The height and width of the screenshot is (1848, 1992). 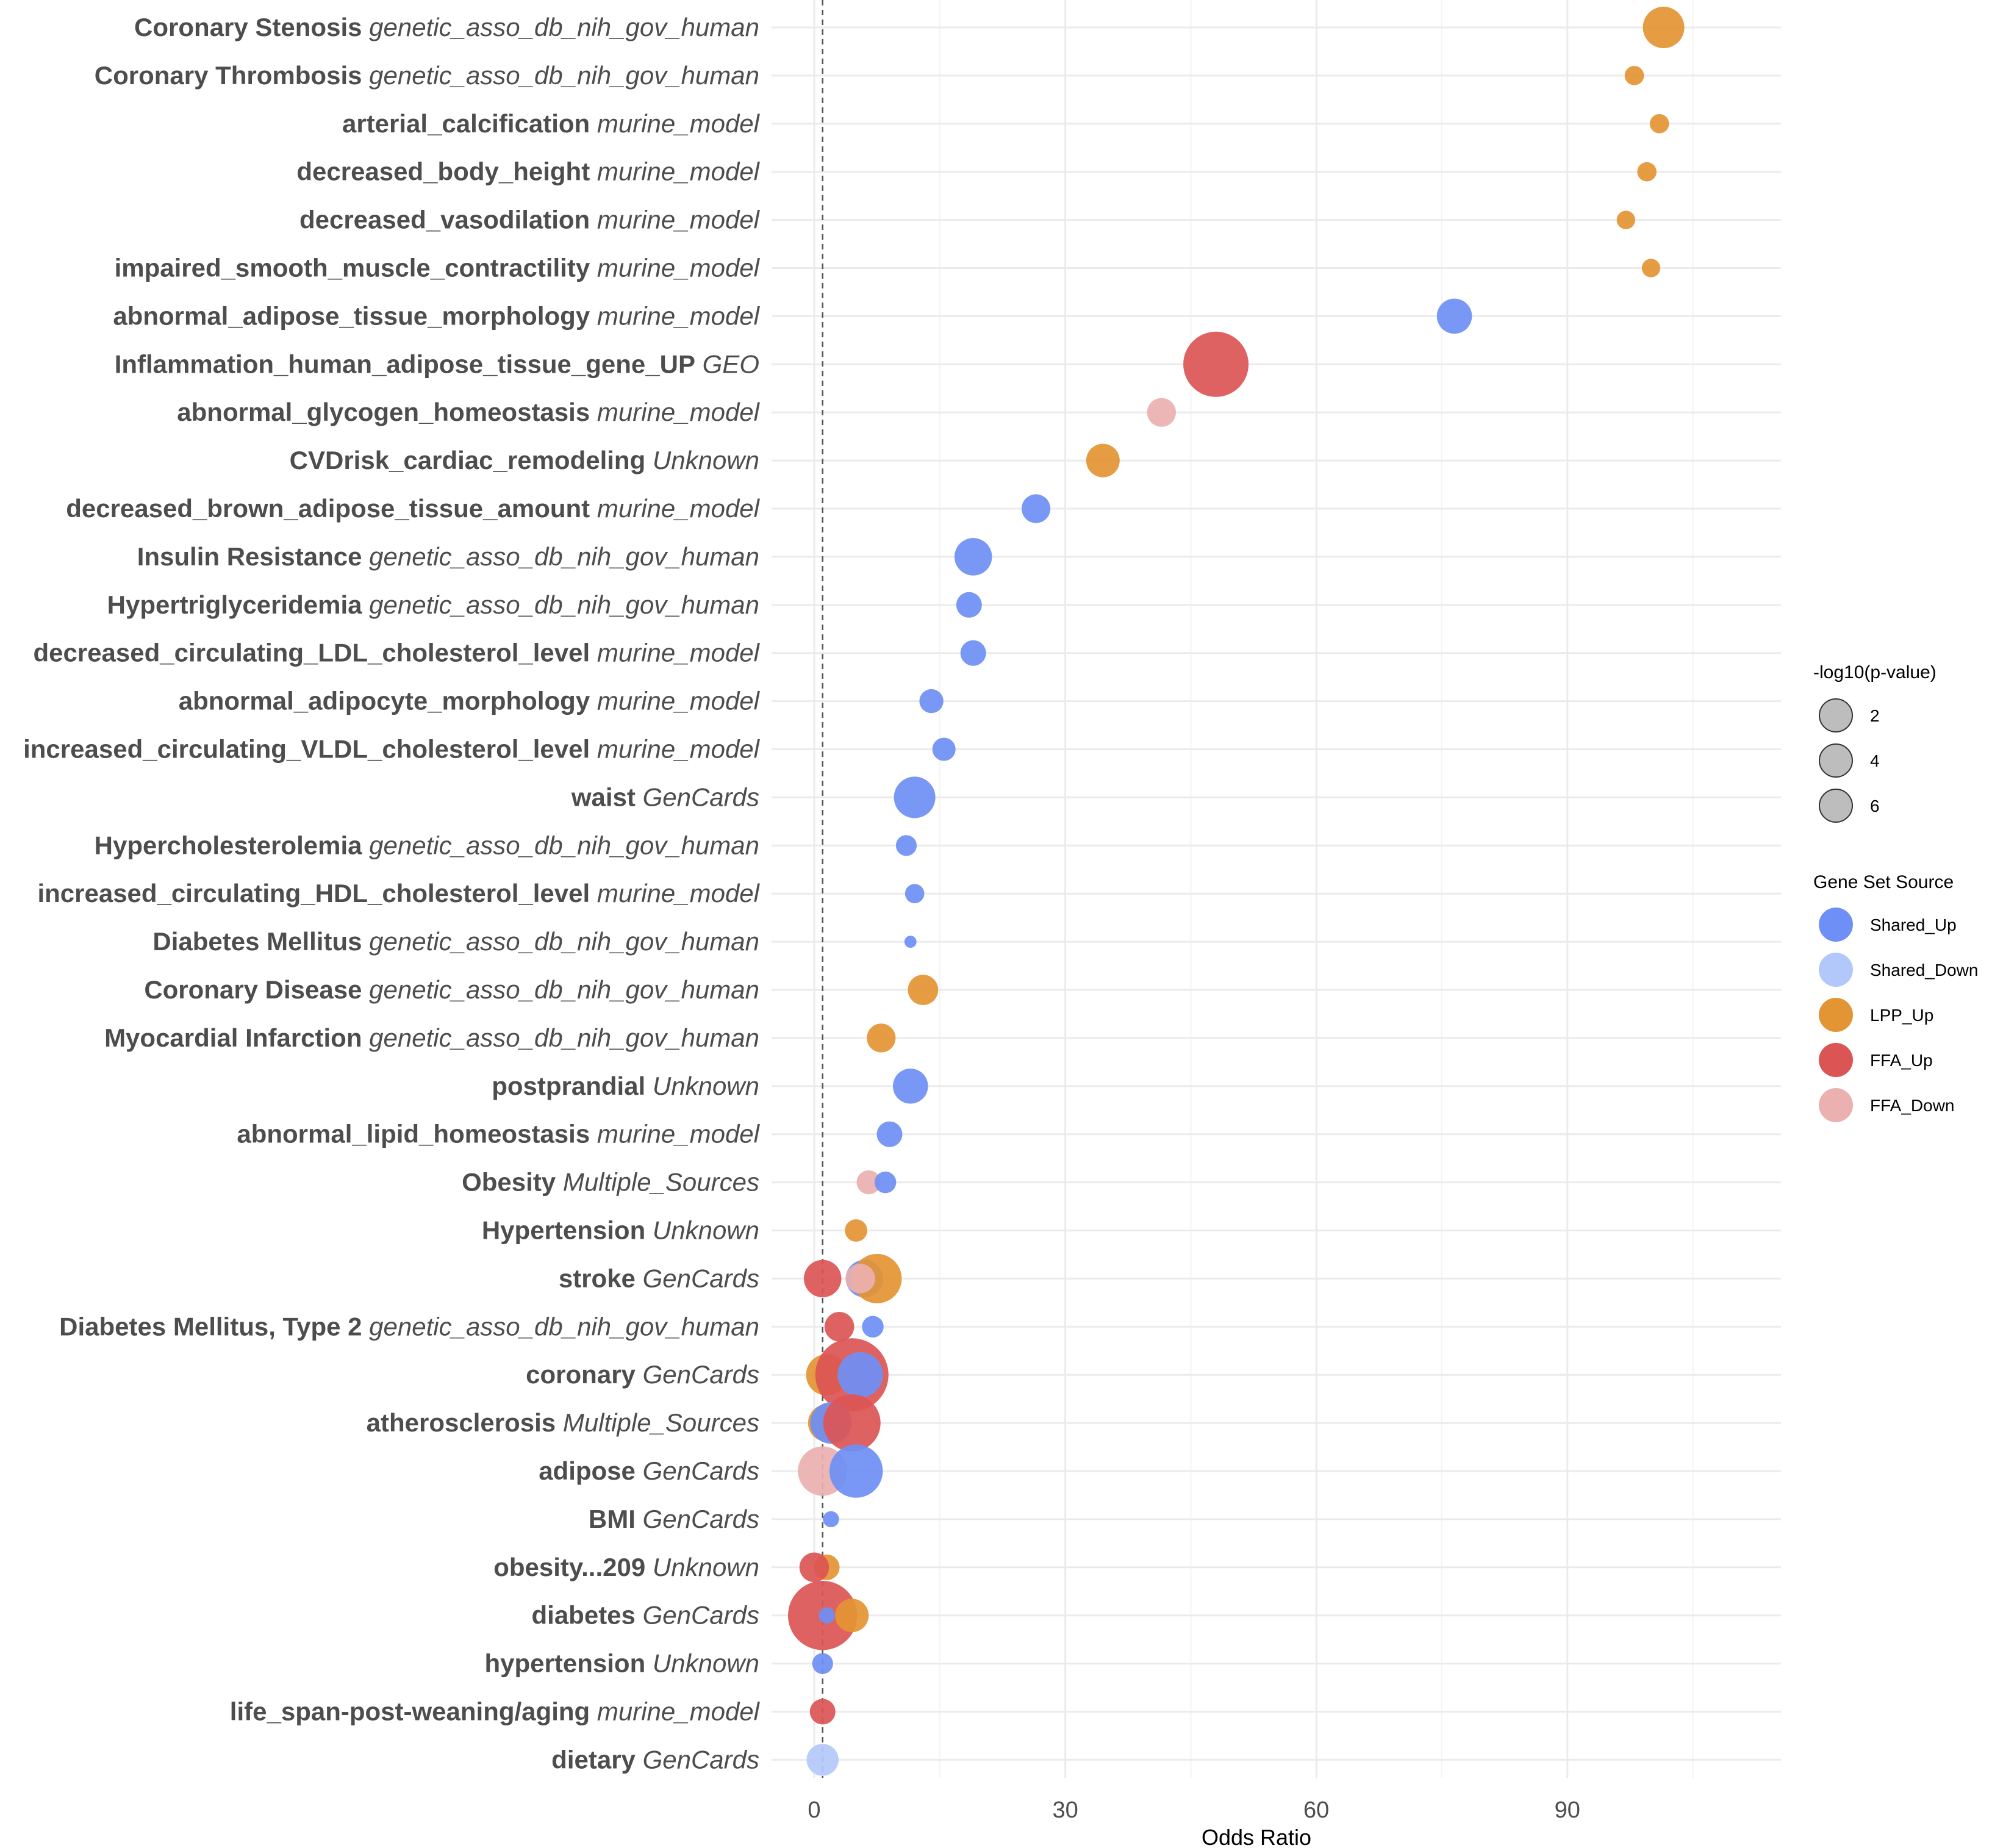 What do you see at coordinates (727, 363) in the screenshot?
I see `y-label-source: GEO` at bounding box center [727, 363].